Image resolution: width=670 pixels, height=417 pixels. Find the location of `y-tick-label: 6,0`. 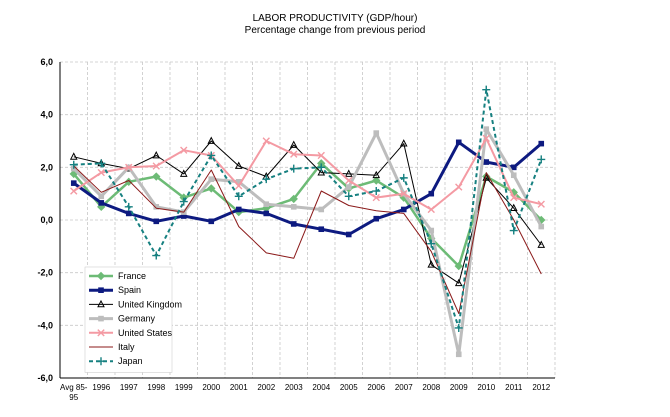

y-tick-label: 6,0 is located at coordinates (46, 62).